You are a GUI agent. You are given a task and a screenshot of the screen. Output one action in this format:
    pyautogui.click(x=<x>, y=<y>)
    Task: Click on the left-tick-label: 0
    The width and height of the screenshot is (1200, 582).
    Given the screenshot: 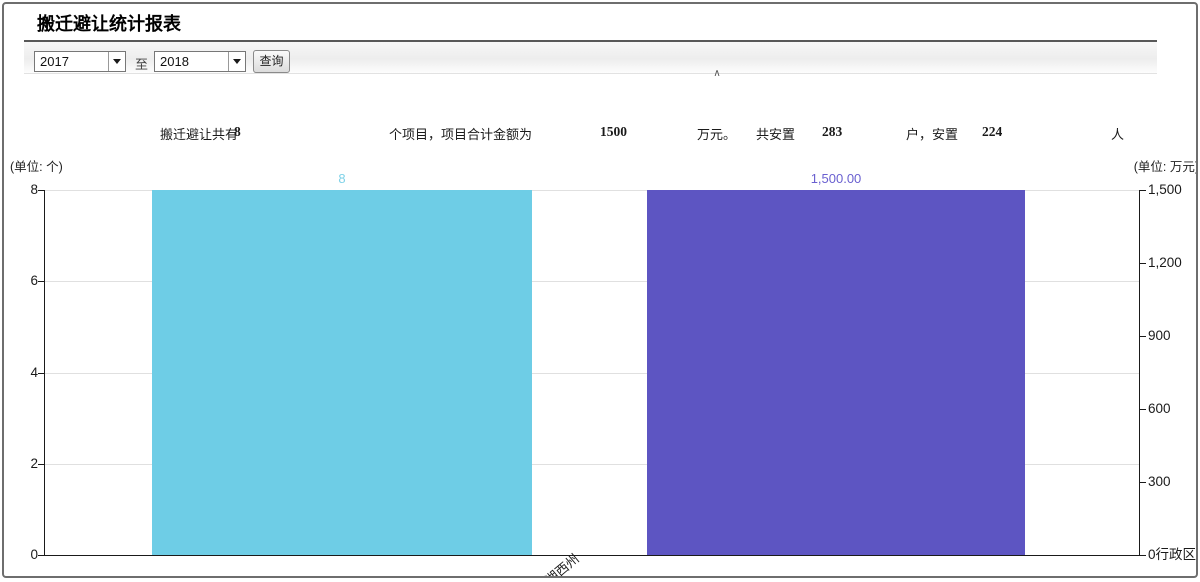 What is the action you would take?
    pyautogui.click(x=34, y=554)
    